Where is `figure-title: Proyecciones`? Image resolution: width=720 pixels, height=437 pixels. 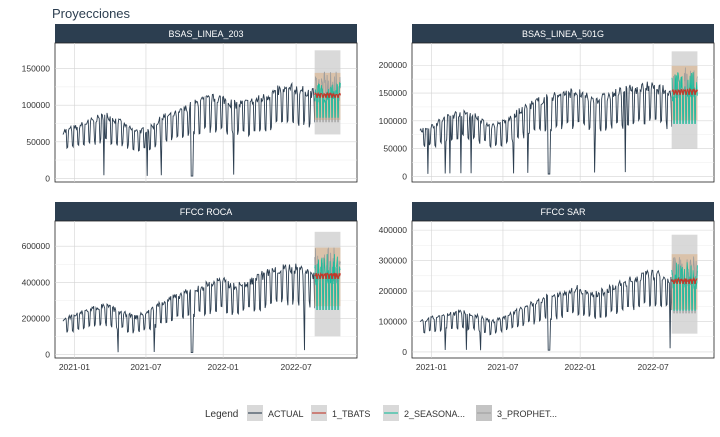 figure-title: Proyecciones is located at coordinates (91, 13).